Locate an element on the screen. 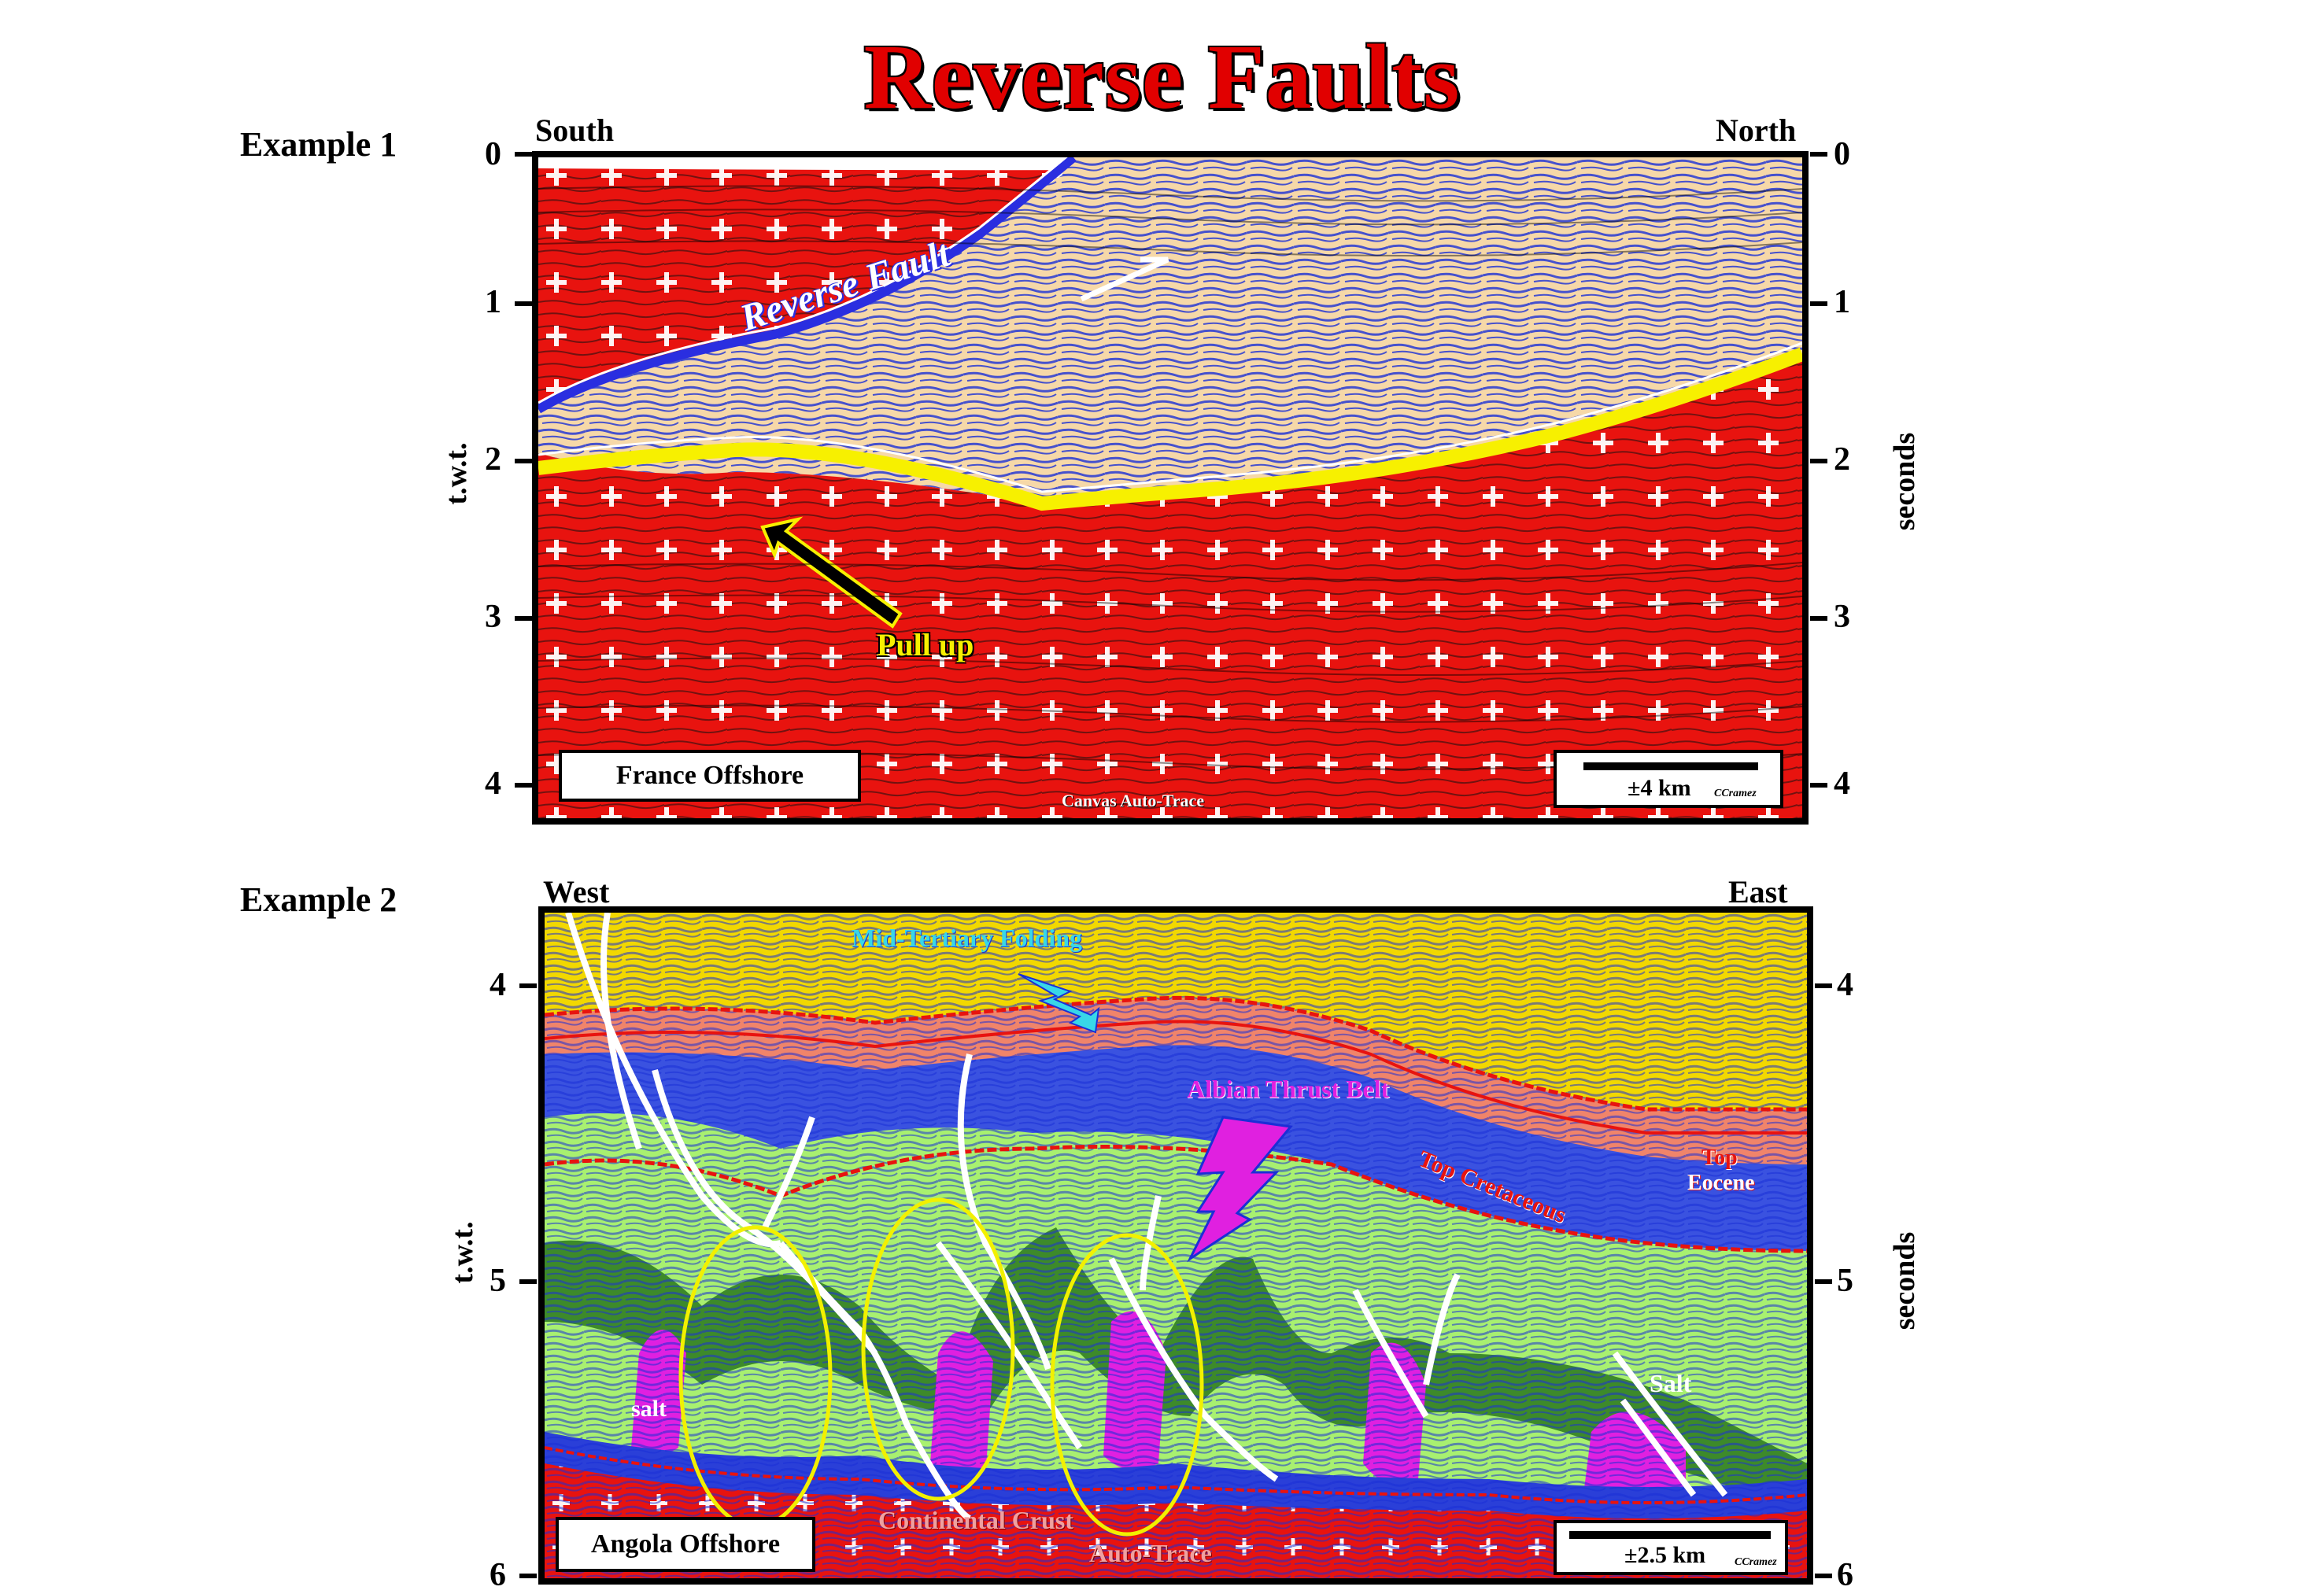 This screenshot has width=2324, height=1594. example-2-left-direction: West is located at coordinates (576, 892).